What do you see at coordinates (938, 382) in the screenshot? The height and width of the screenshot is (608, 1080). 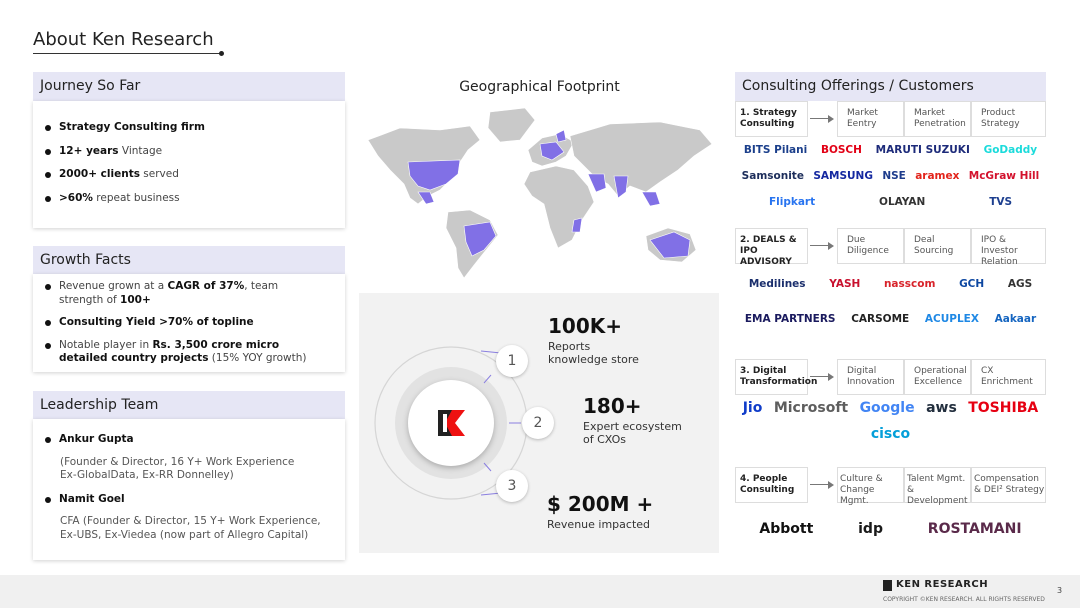 I see `service-line: Excellence` at bounding box center [938, 382].